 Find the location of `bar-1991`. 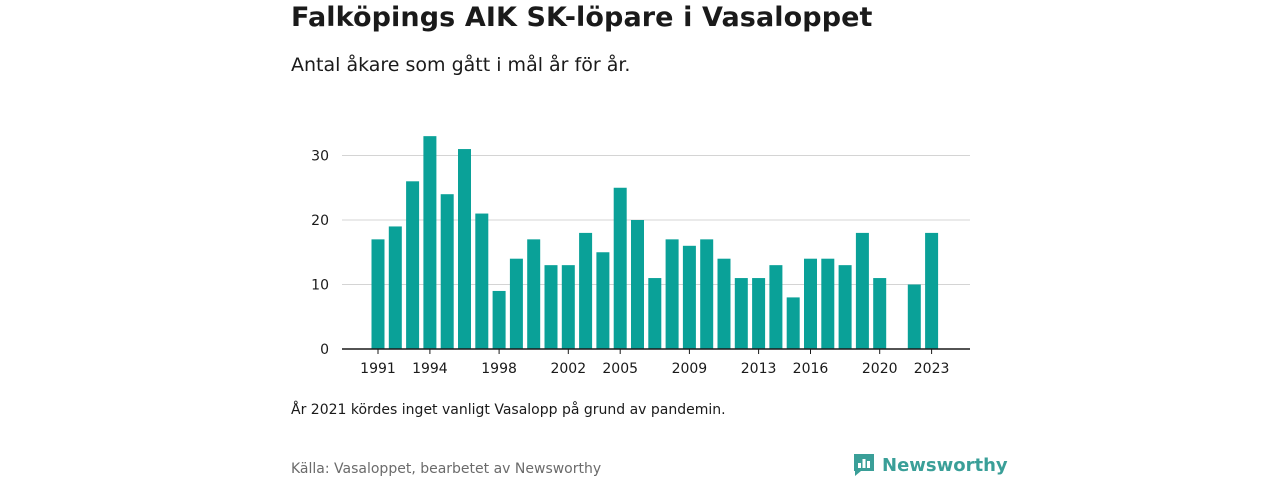

bar-1991 is located at coordinates (378, 294).